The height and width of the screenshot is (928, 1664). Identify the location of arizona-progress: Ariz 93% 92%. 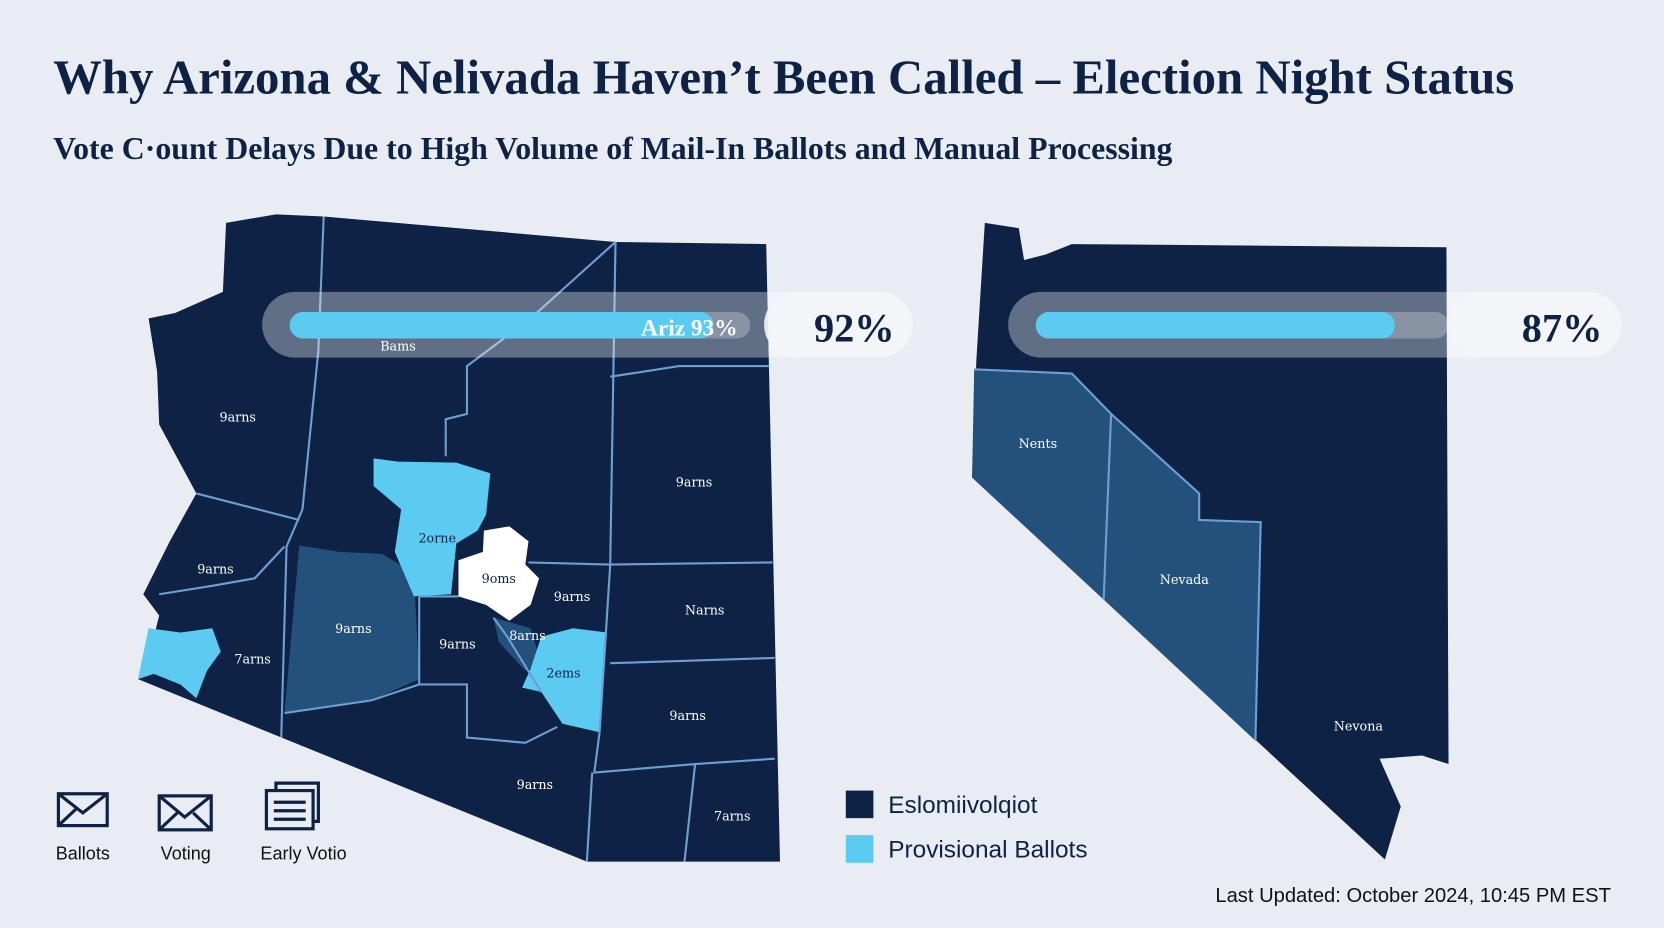
(587, 324).